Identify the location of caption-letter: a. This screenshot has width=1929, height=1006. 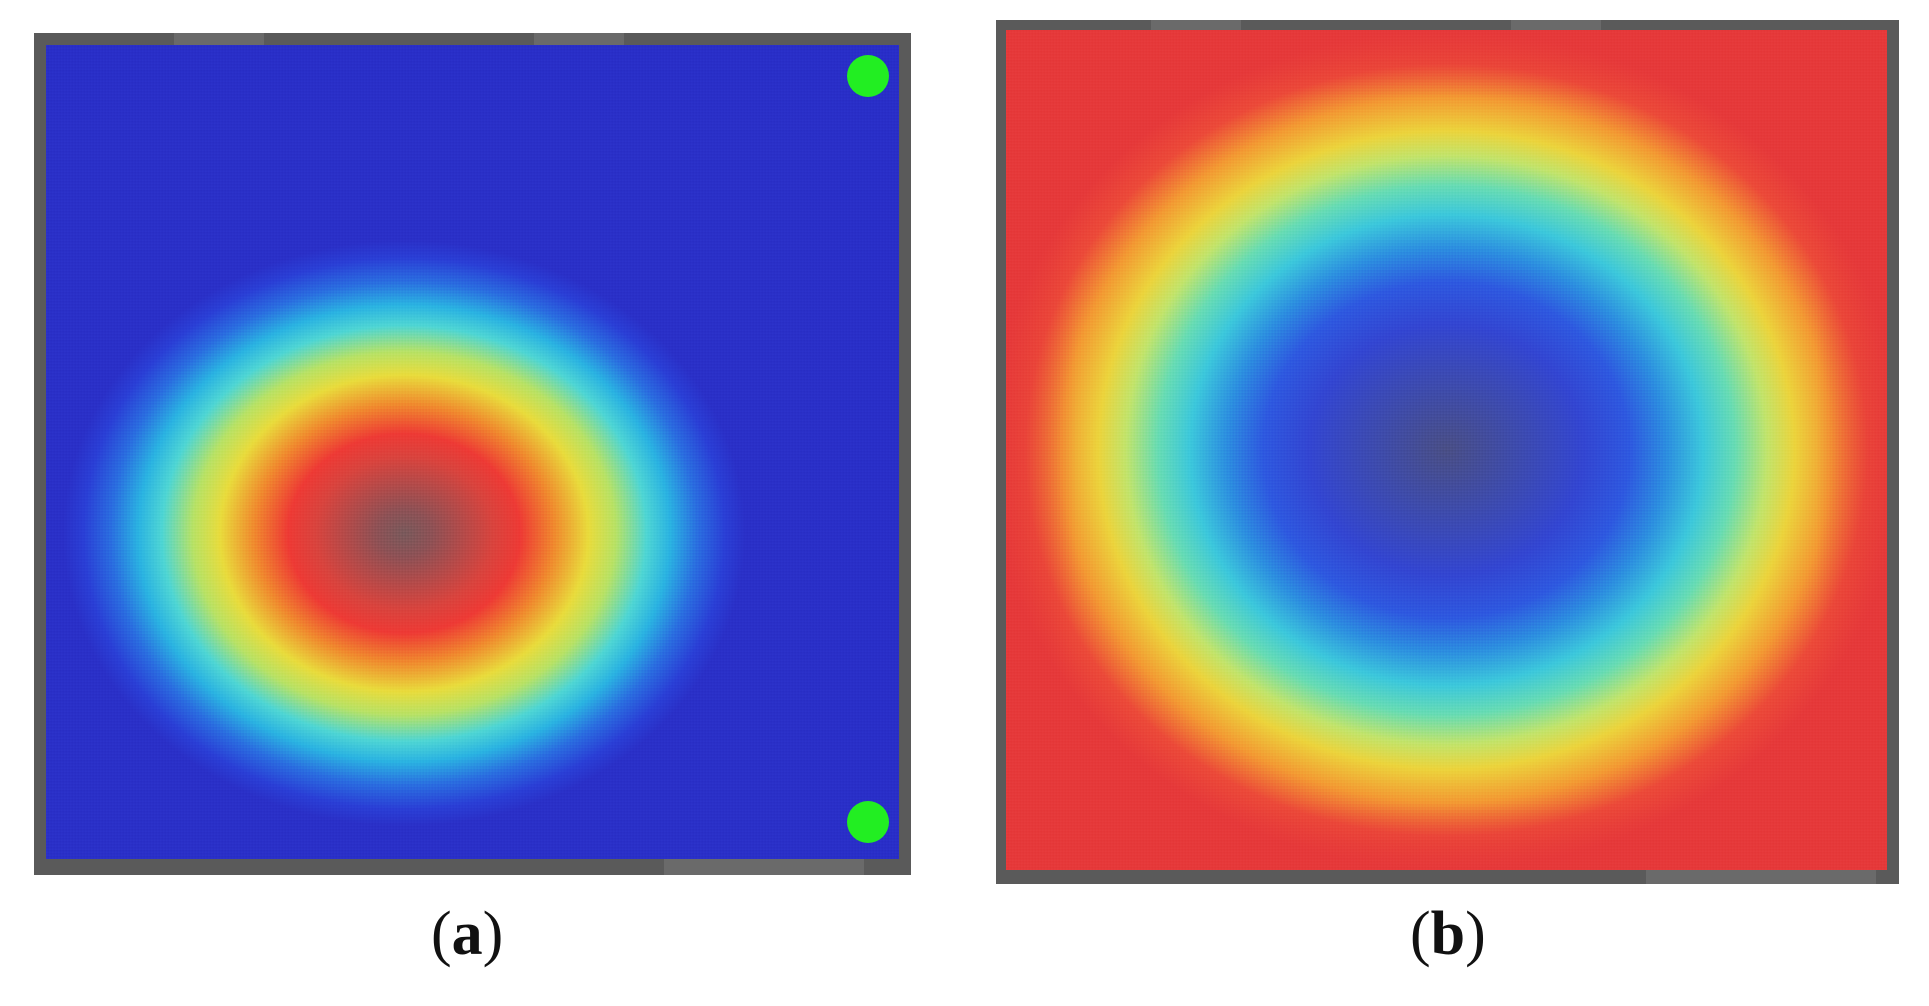
(467, 934).